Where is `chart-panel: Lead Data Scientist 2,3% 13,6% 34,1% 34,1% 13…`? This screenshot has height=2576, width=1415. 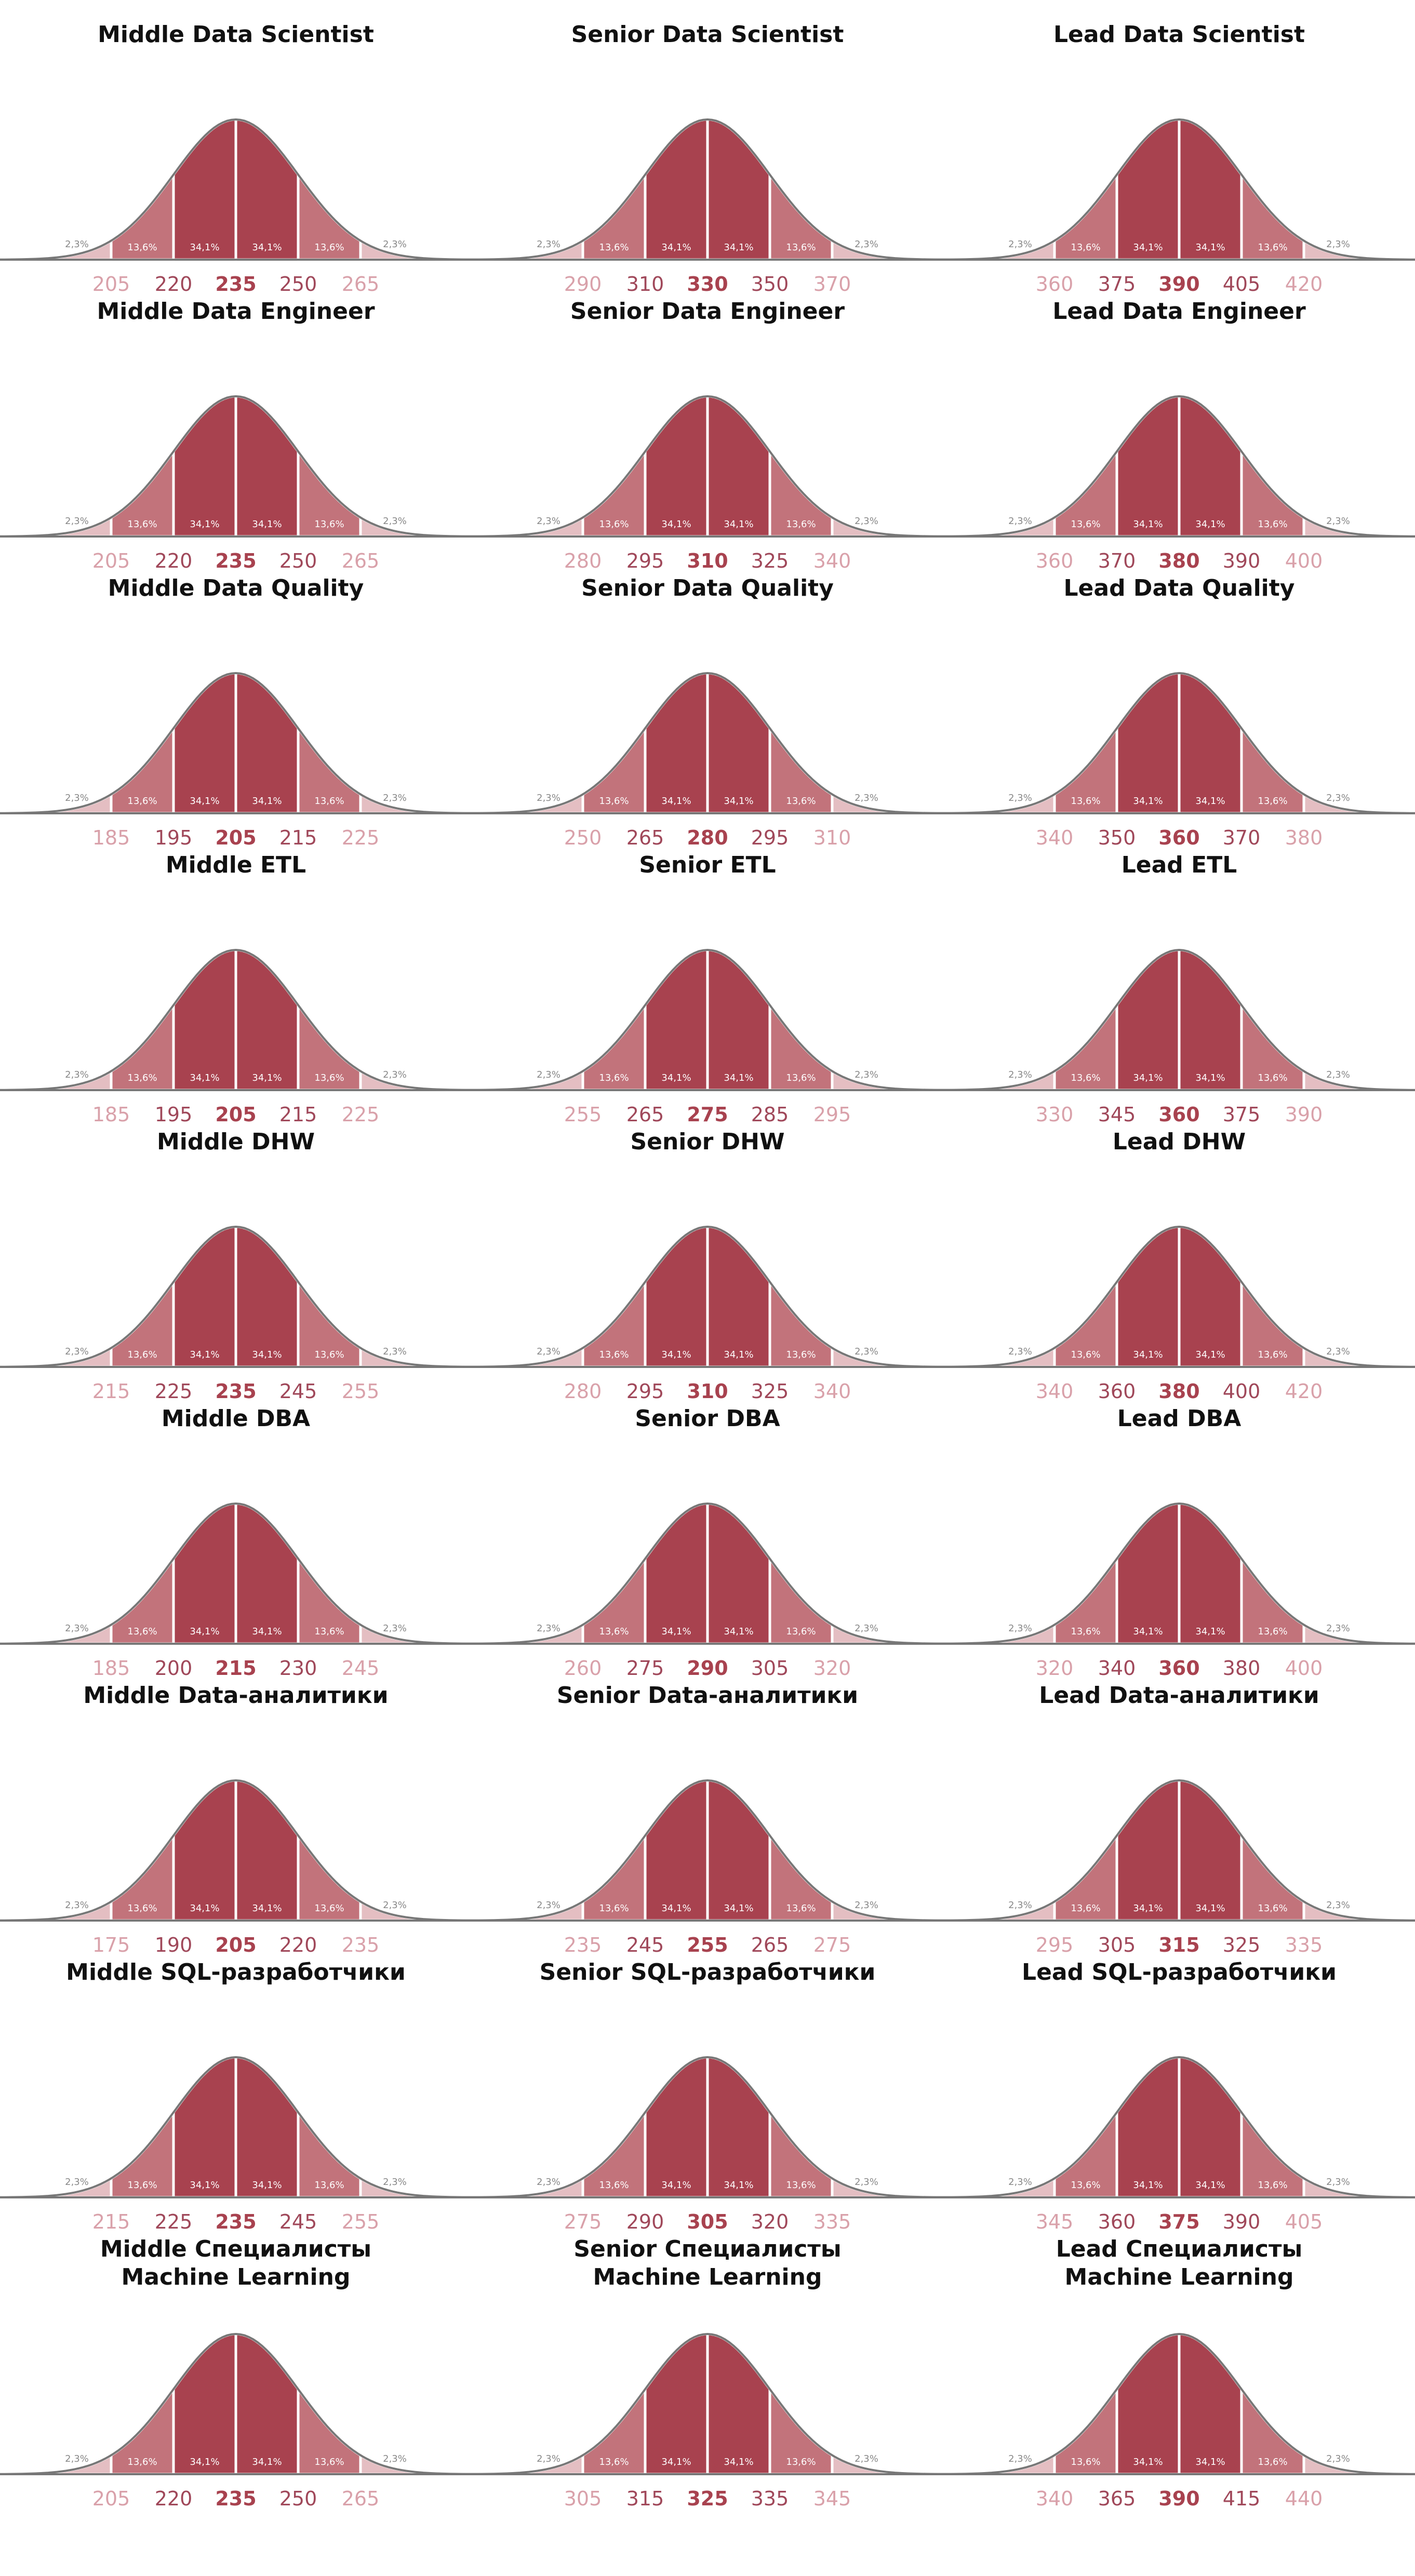
chart-panel: Lead Data Scientist 2,3% 13,6% 34,1% 34,1% 13… is located at coordinates (1166, 160).